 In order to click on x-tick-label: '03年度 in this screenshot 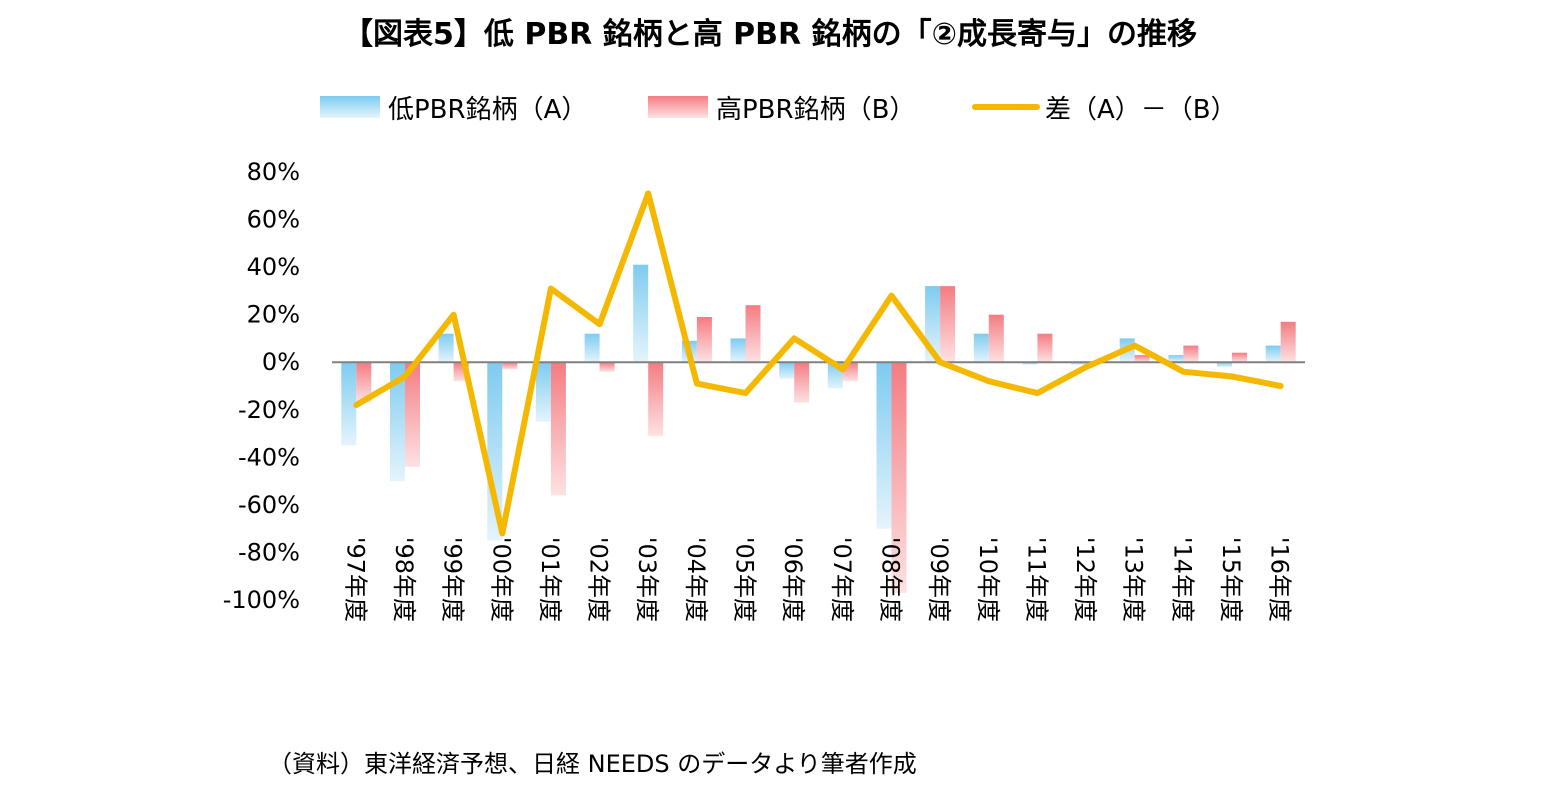, I will do `click(647, 579)`.